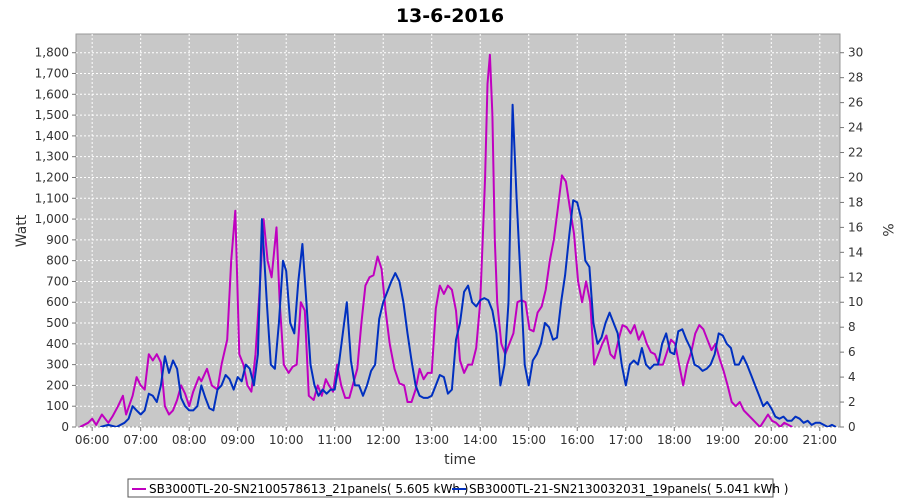 This screenshot has width=900, height=500. What do you see at coordinates (57, 385) in the screenshot?
I see `y-tick-label: 200` at bounding box center [57, 385].